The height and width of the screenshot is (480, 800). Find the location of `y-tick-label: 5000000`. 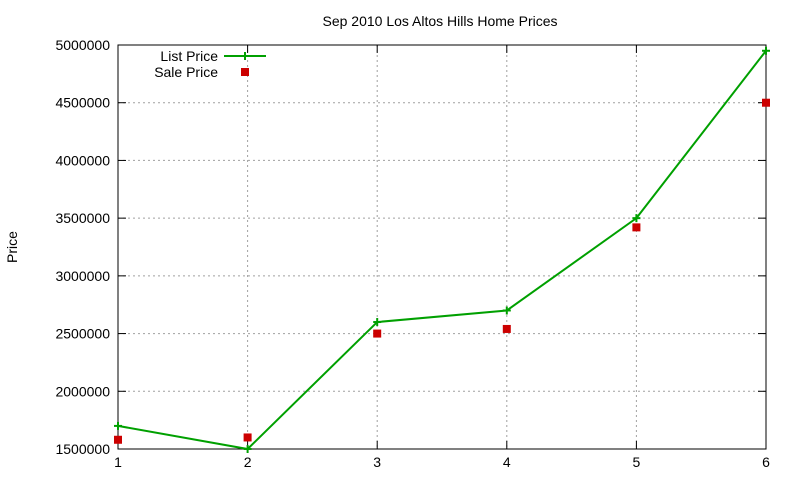

y-tick-label: 5000000 is located at coordinates (82, 45).